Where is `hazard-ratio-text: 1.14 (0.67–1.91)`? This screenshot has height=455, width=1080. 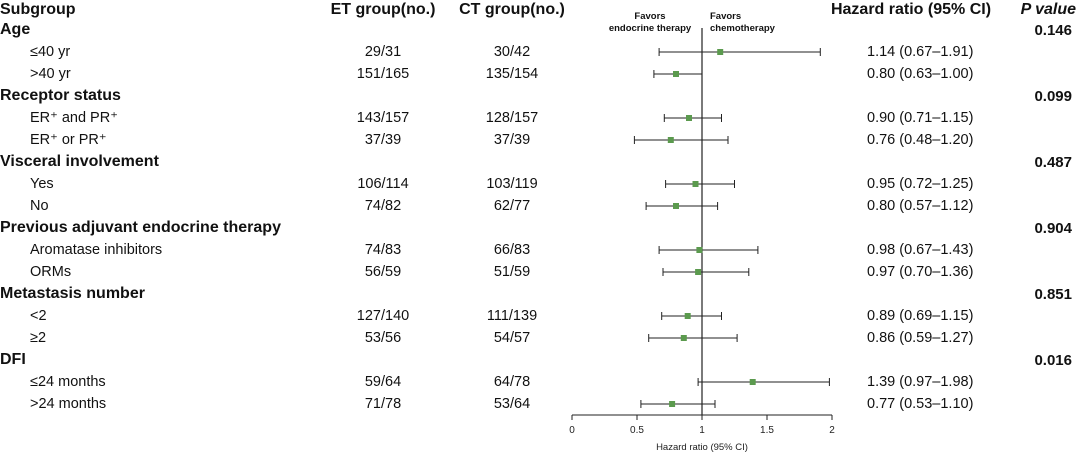 hazard-ratio-text: 1.14 (0.67–1.91) is located at coordinates (920, 51).